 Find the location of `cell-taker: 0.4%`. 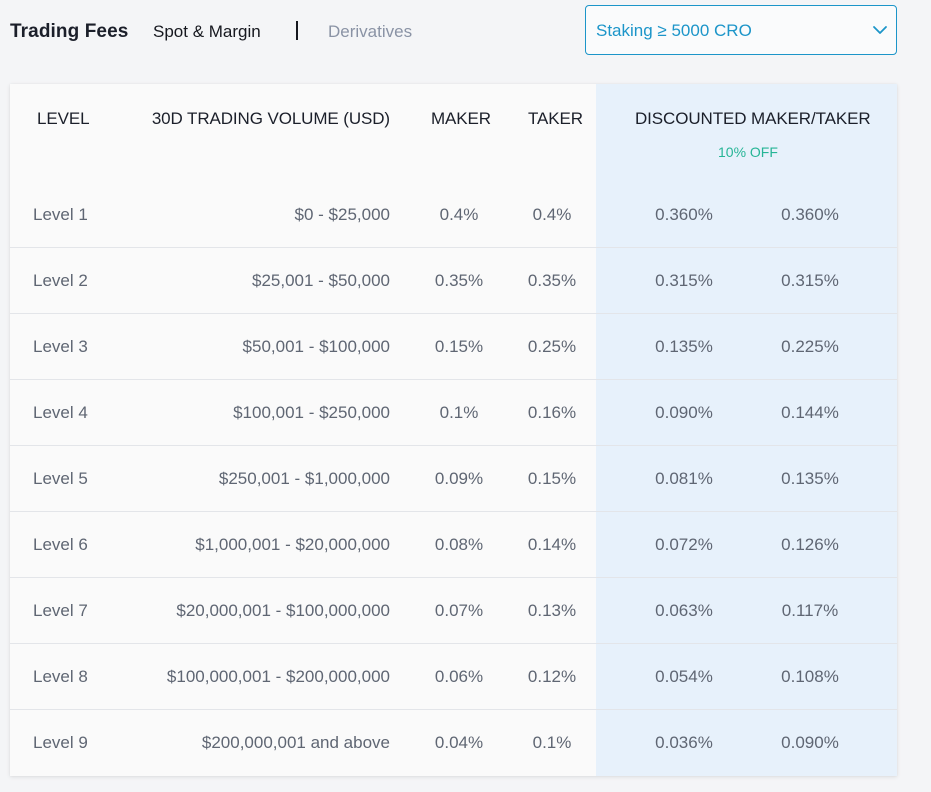

cell-taker: 0.4% is located at coordinates (552, 214).